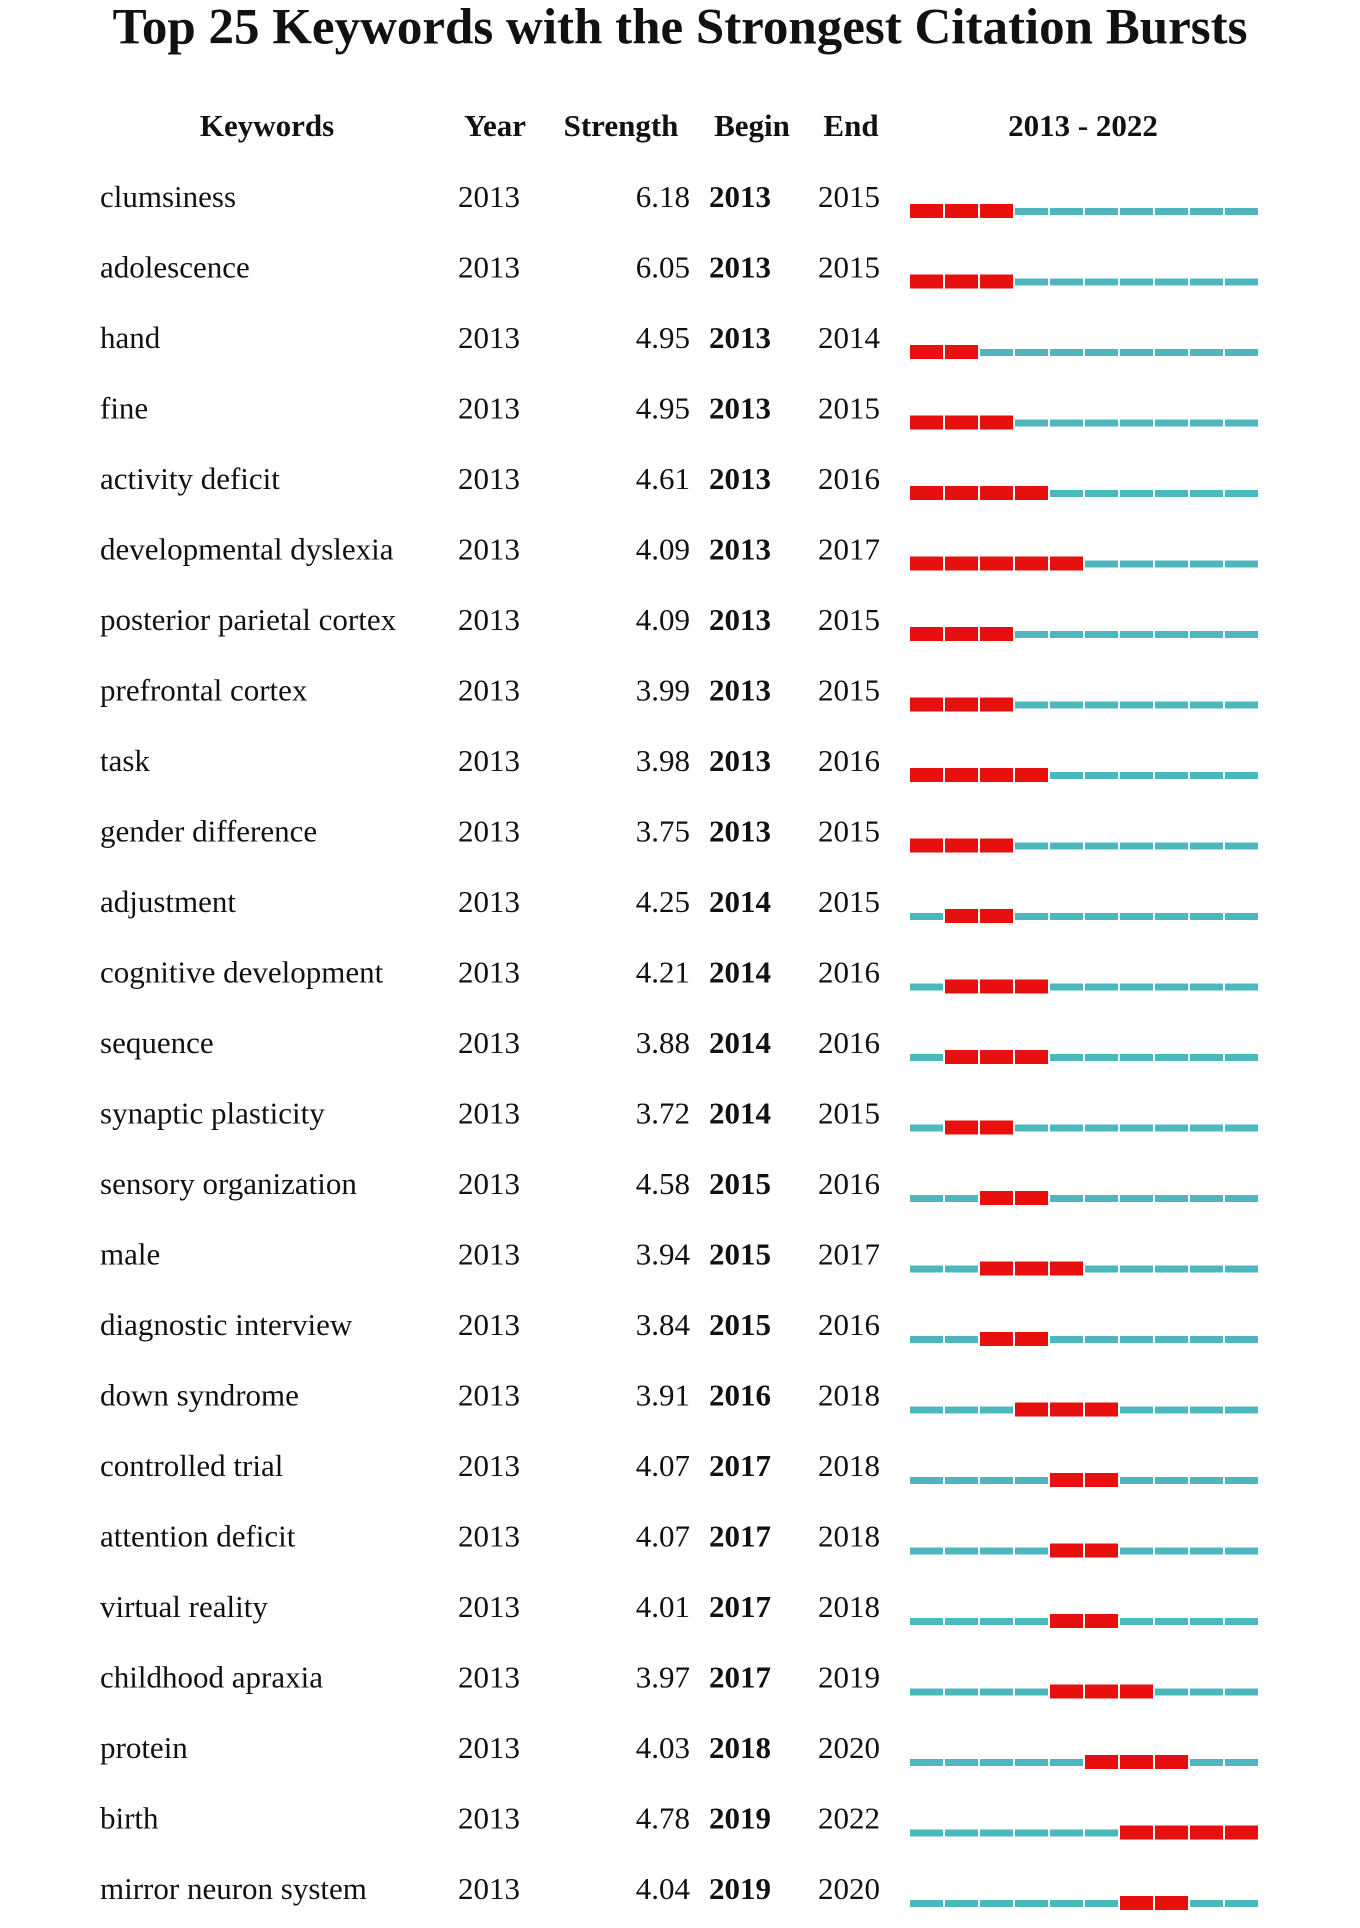  I want to click on end: 2020, so click(849, 1888).